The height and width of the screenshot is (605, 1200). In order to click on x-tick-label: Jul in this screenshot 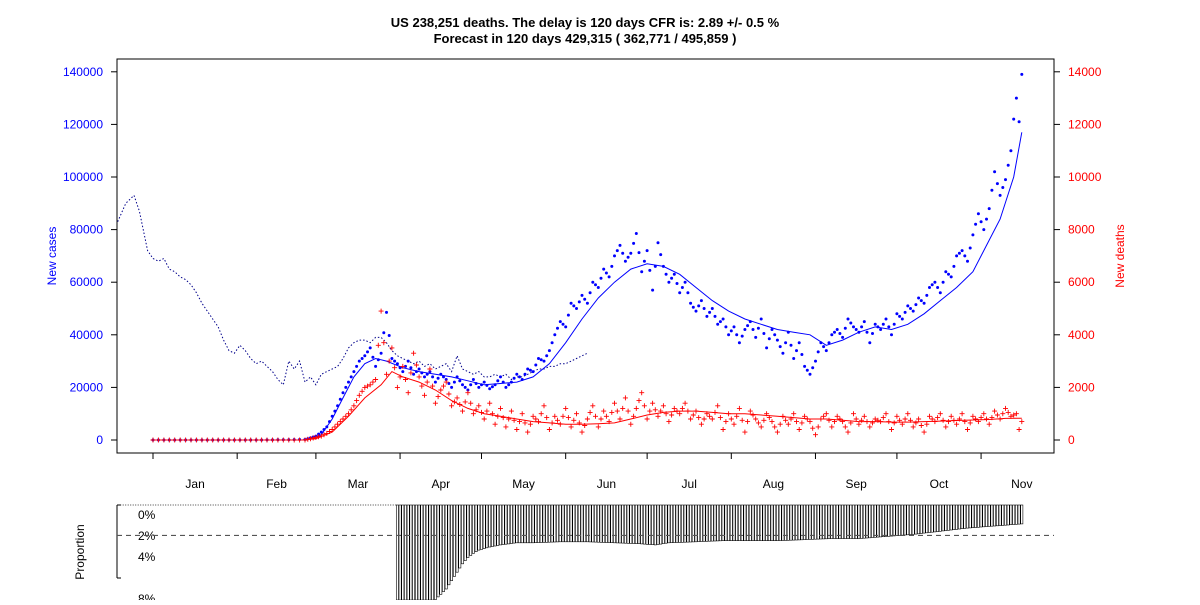, I will do `click(689, 484)`.